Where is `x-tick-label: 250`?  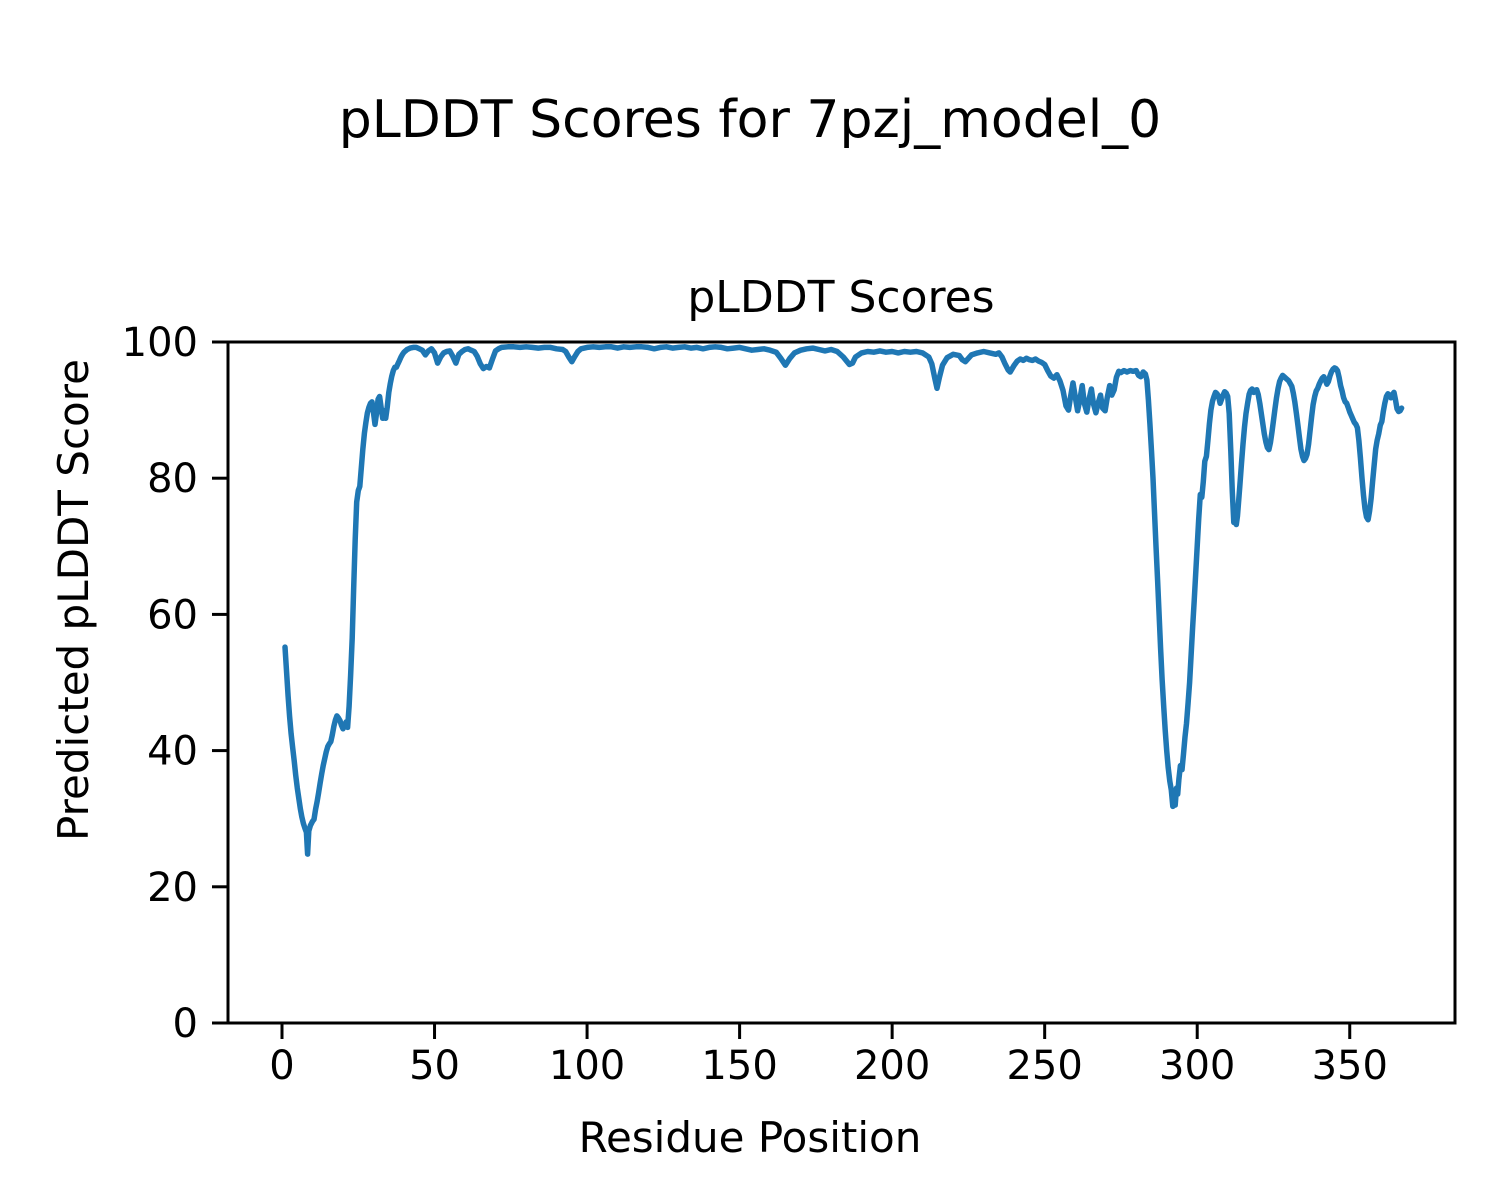 x-tick-label: 250 is located at coordinates (1044, 1066).